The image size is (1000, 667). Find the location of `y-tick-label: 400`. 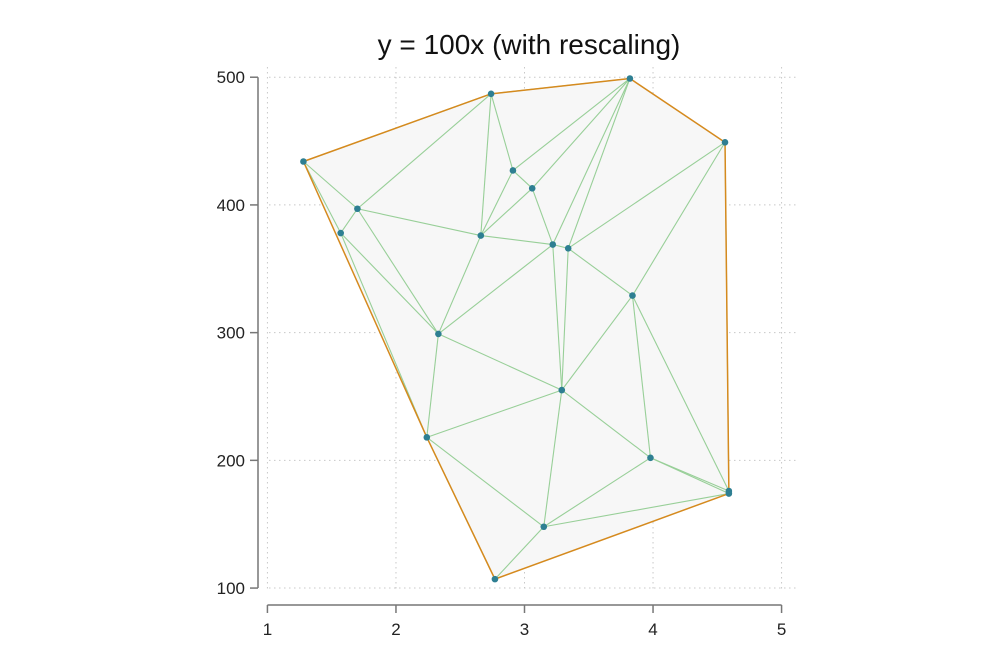

y-tick-label: 400 is located at coordinates (231, 205).